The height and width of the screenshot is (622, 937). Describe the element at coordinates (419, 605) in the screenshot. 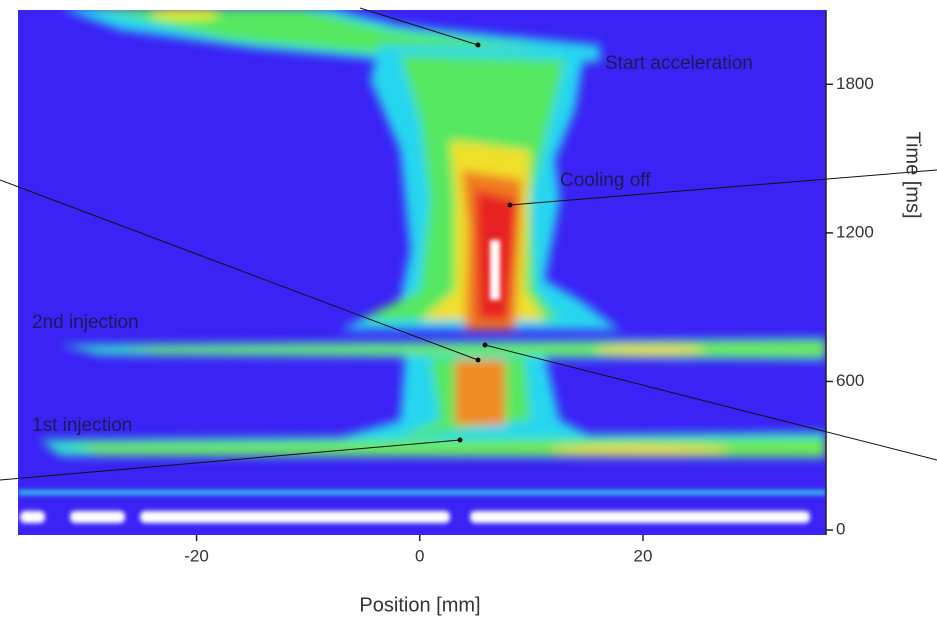

I see `x-axis-label: Position [mm]` at that location.